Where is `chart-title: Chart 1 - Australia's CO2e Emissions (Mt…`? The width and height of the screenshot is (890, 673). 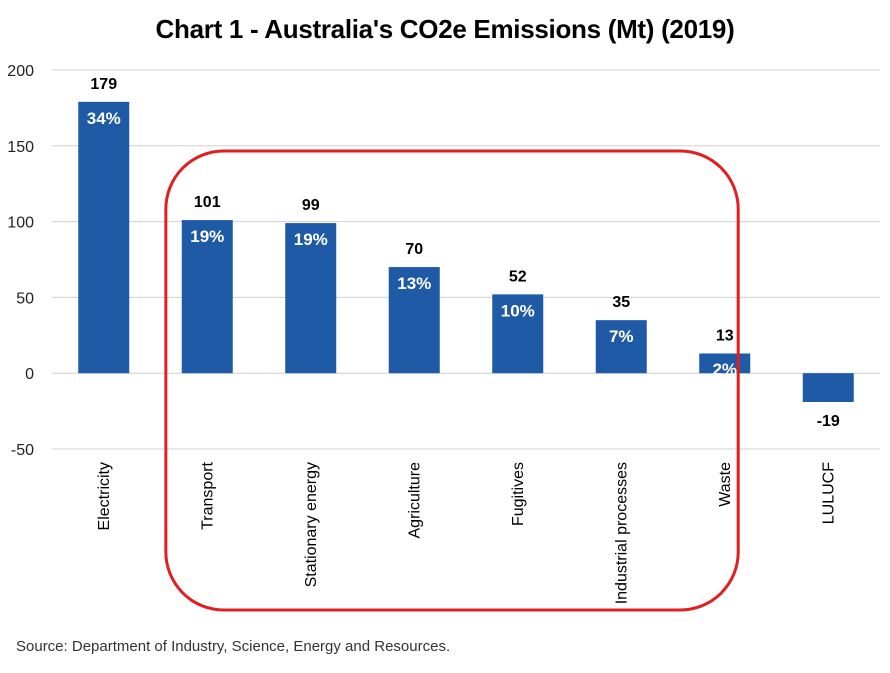 chart-title: Chart 1 - Australia's CO2e Emissions (Mt… is located at coordinates (445, 29).